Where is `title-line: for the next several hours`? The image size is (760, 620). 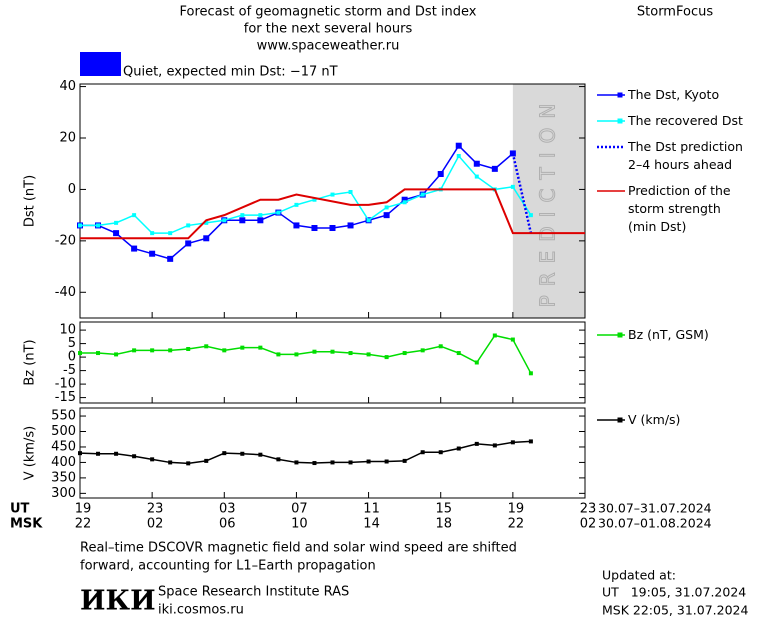 title-line: for the next several hours is located at coordinates (328, 29).